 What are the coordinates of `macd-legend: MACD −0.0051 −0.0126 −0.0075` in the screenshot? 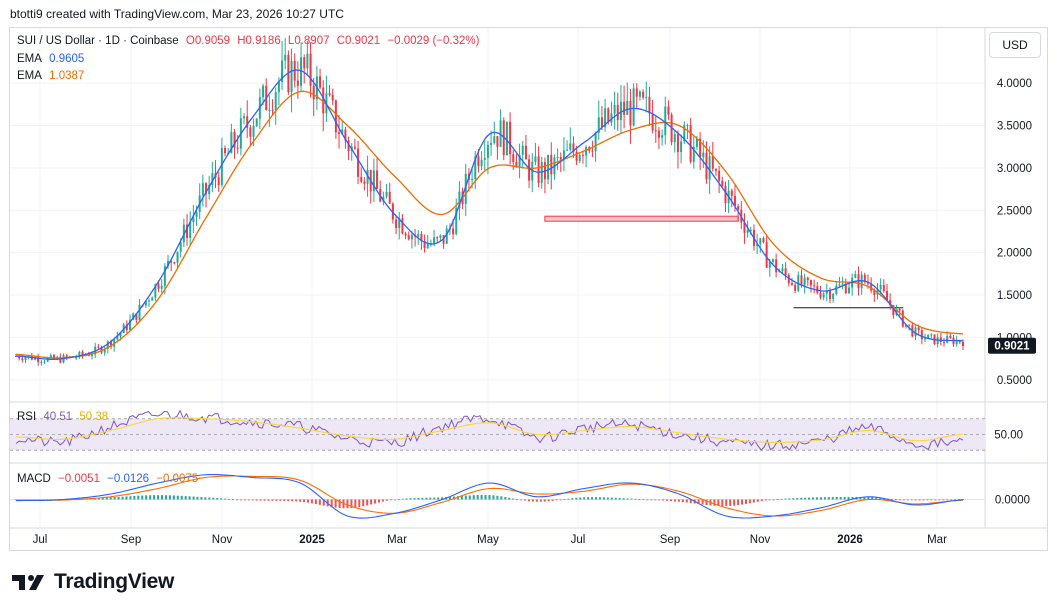 It's located at (109, 479).